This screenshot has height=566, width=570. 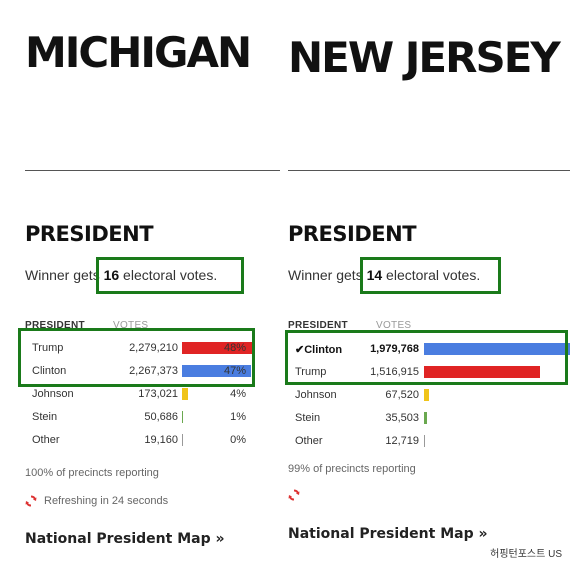 I want to click on candidate-name: Clinton, so click(x=49, y=371).